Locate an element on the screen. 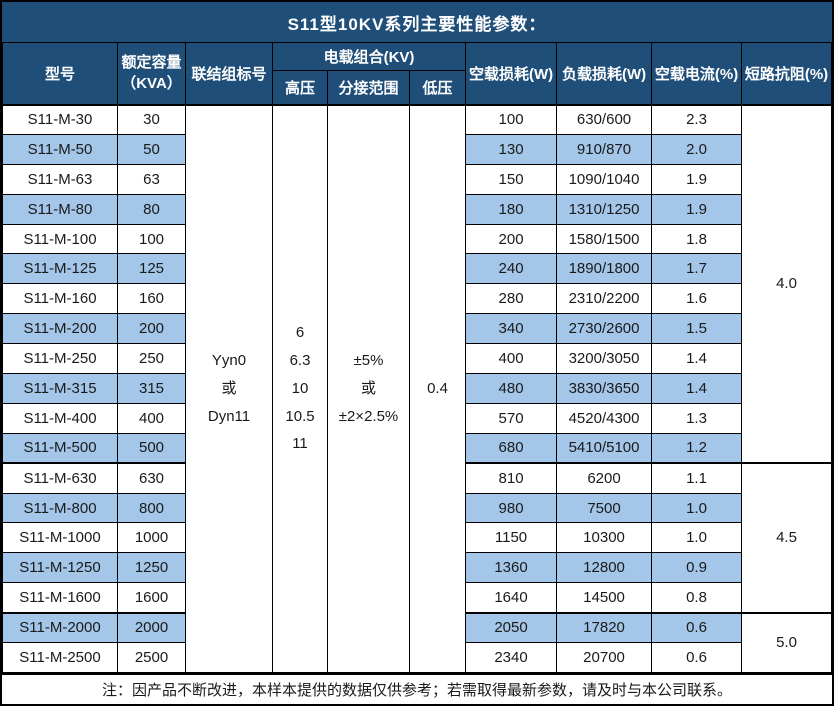  model-cell: S11-M-2500 is located at coordinates (60, 657).